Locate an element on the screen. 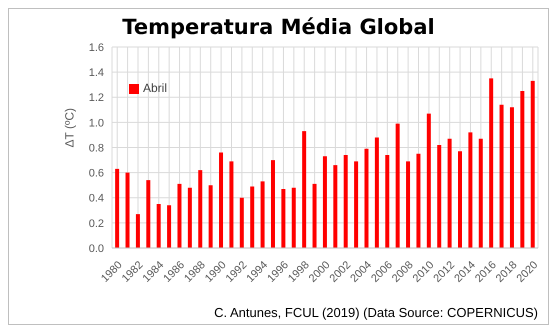 The height and width of the screenshot is (331, 555). y-tick-label: 0.6 is located at coordinates (96, 174).